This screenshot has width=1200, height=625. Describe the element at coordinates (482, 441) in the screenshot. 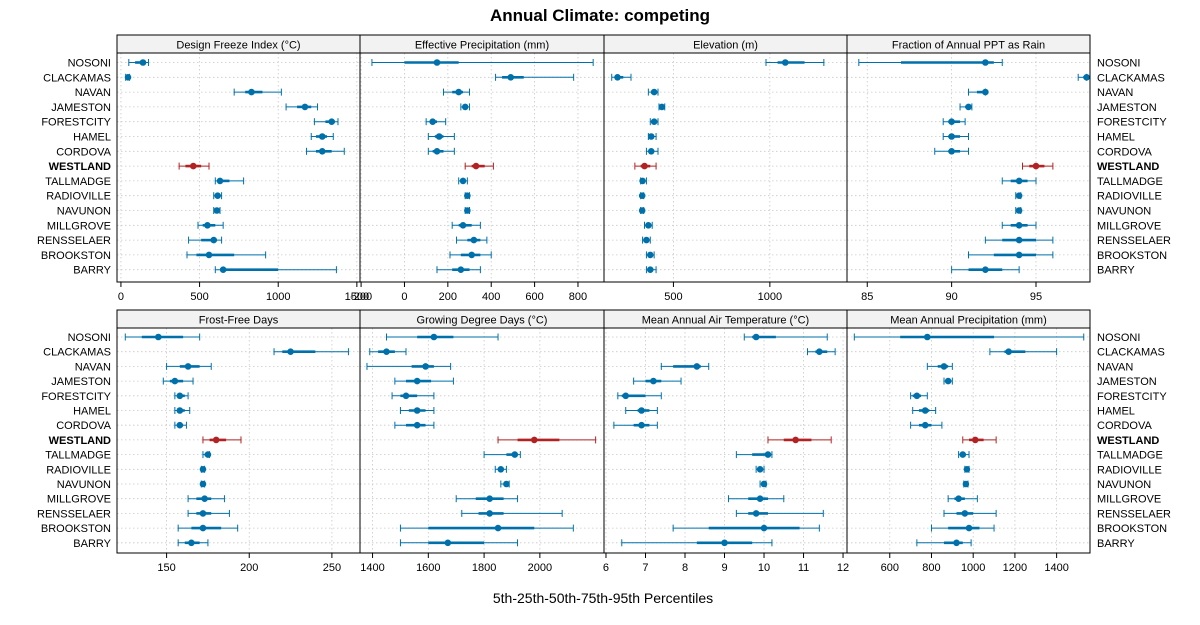

I see `panel: Growing Degree Days (°C) 1400 1600 1800 2000` at that location.